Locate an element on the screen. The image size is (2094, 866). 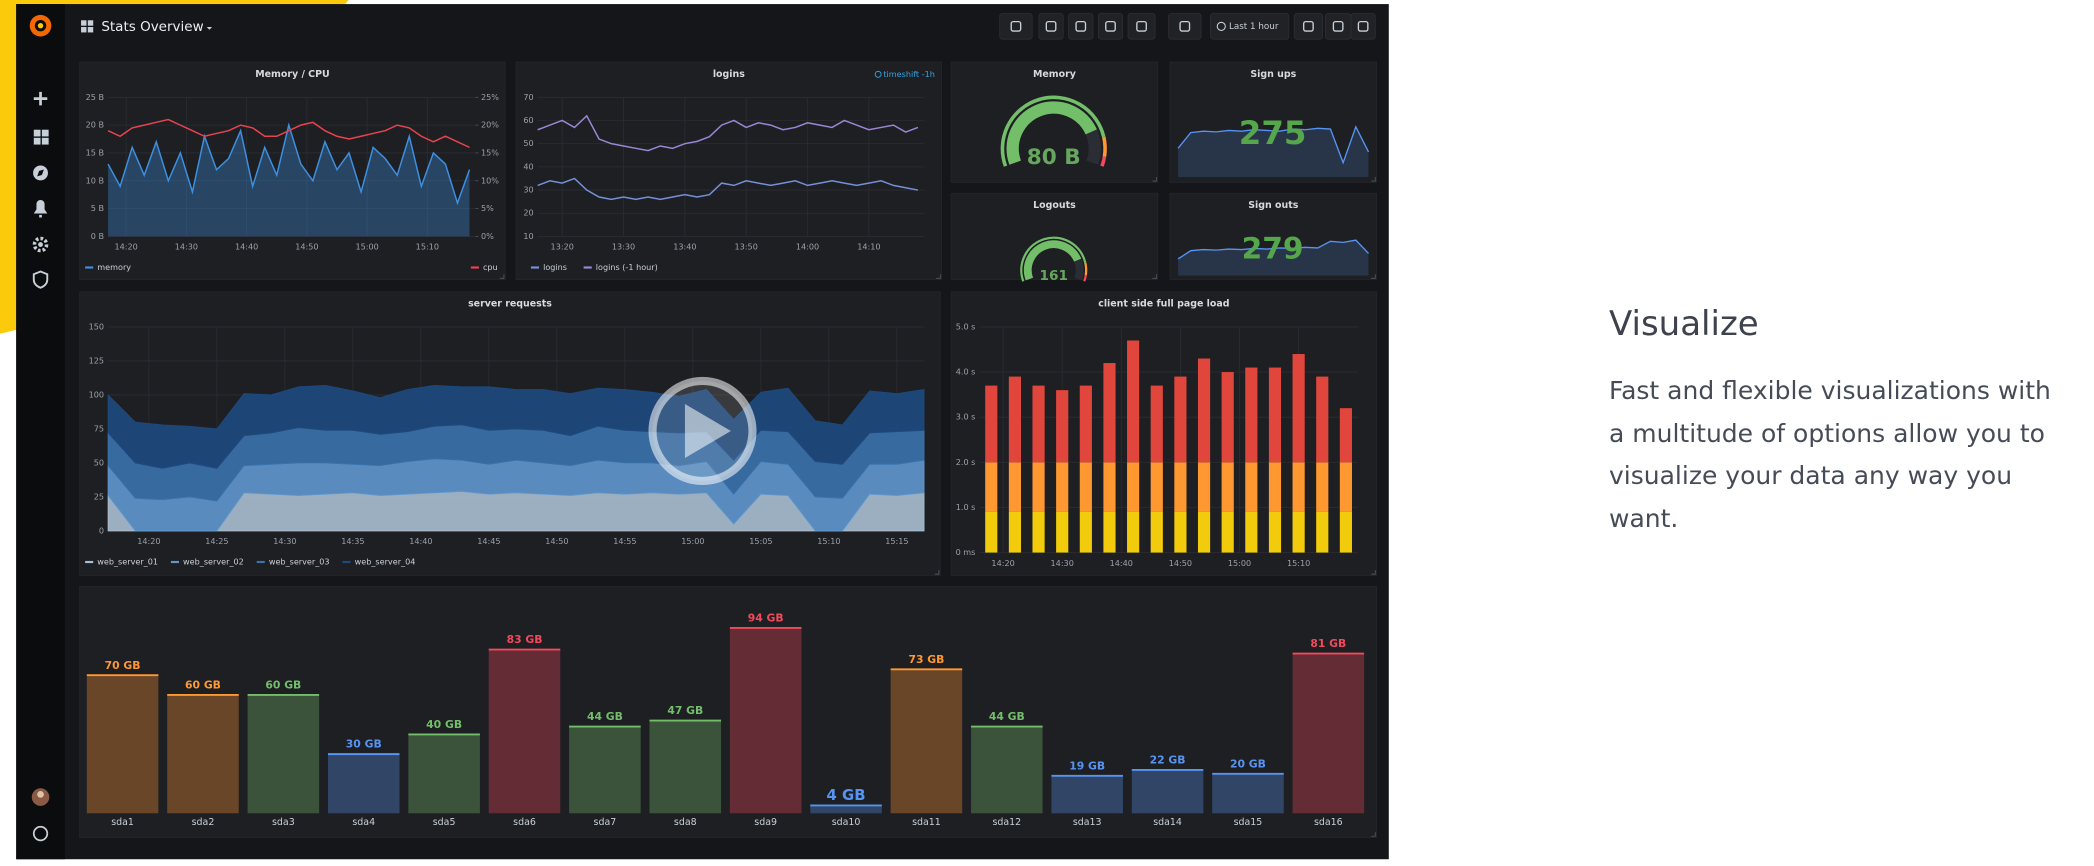
create-icon is located at coordinates (40, 98).